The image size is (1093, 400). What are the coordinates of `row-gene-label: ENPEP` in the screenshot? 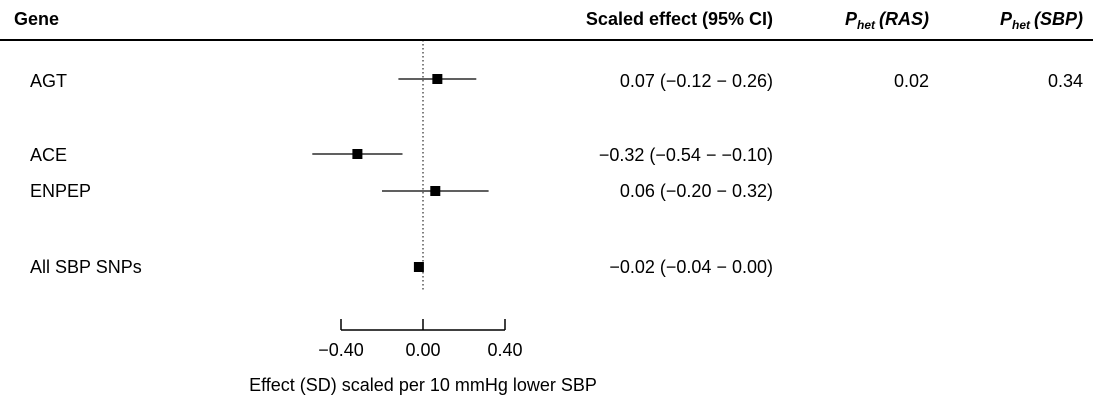 It's located at (60, 191).